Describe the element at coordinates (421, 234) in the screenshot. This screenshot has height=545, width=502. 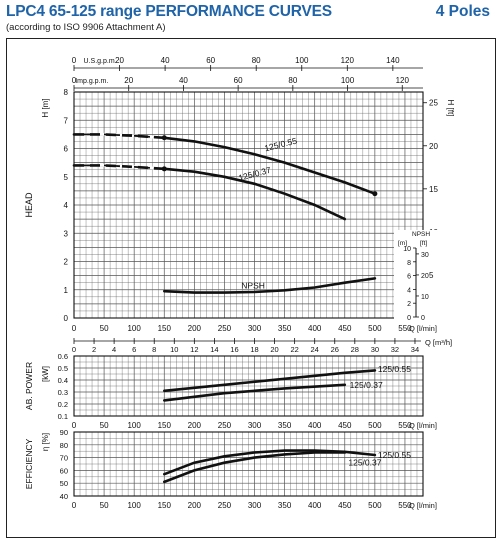
I see `npsh-axis-title: NPSH` at that location.